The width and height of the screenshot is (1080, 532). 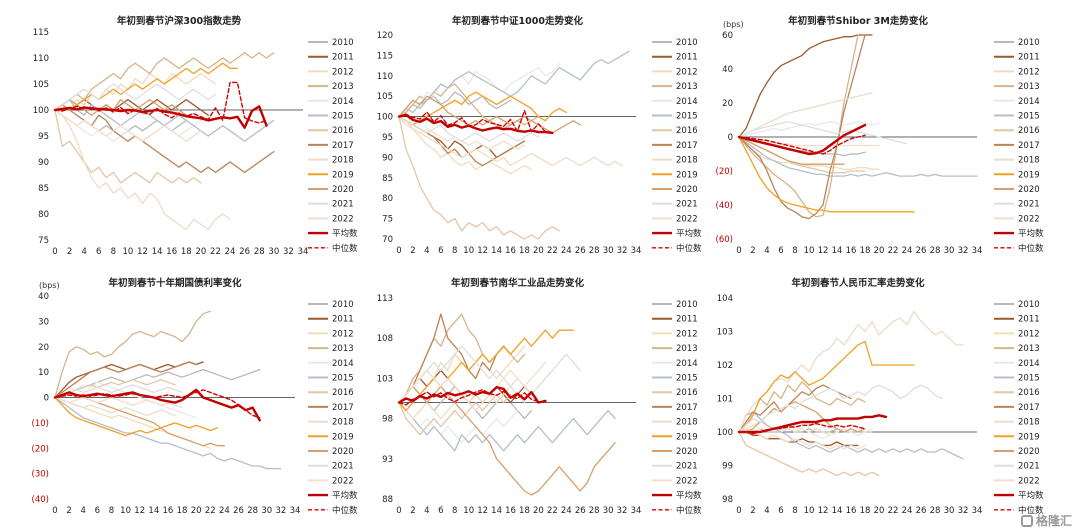 I want to click on x-tick-label: 2, so click(x=68, y=511).